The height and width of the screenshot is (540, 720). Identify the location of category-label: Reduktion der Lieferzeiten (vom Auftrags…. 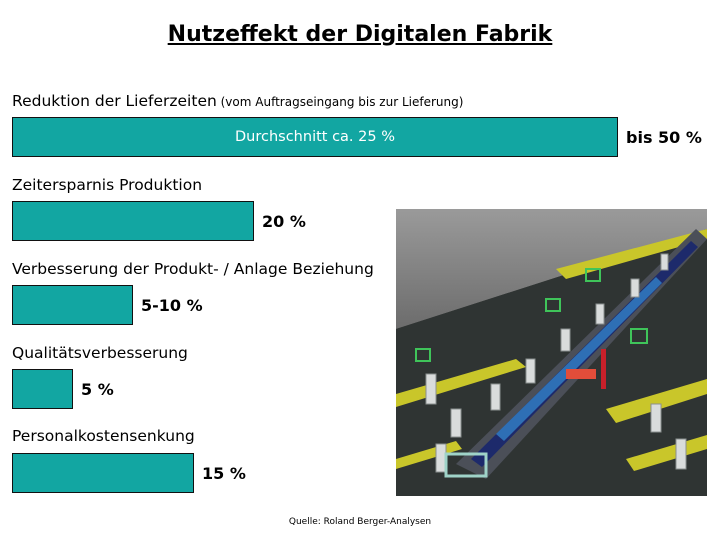
(237, 101).